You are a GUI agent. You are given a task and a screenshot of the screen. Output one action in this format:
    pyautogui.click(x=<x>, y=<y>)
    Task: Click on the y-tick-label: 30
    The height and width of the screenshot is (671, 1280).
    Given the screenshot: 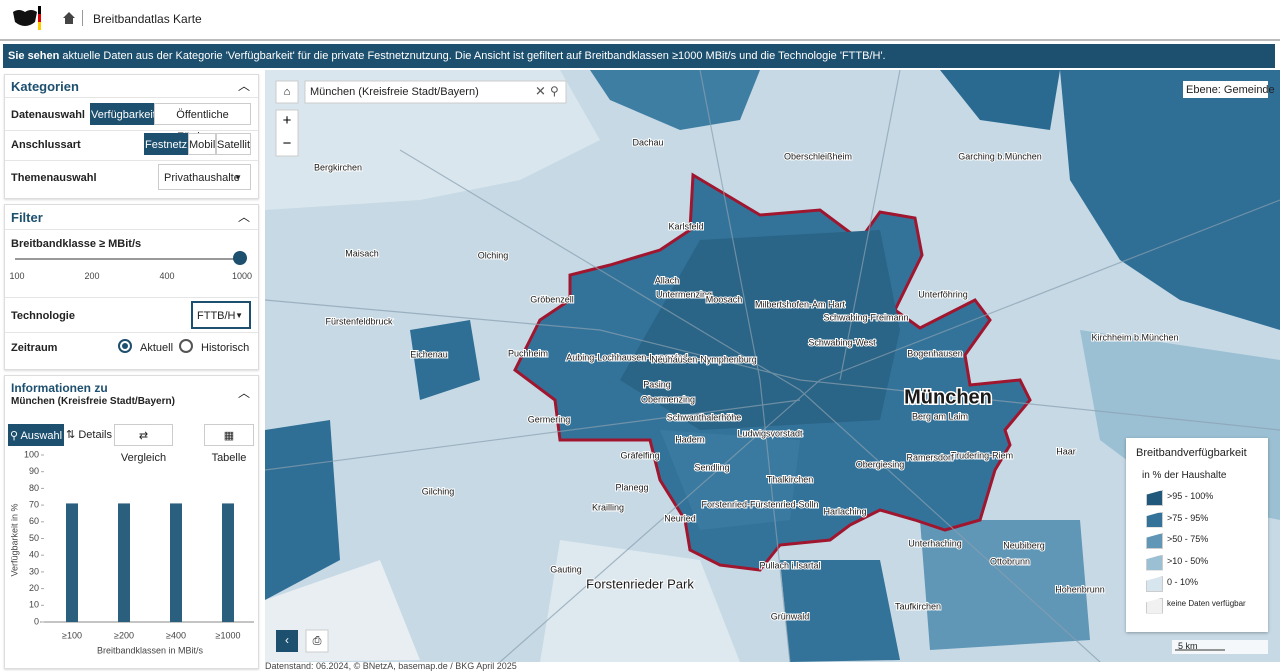 What is the action you would take?
    pyautogui.click(x=34, y=571)
    